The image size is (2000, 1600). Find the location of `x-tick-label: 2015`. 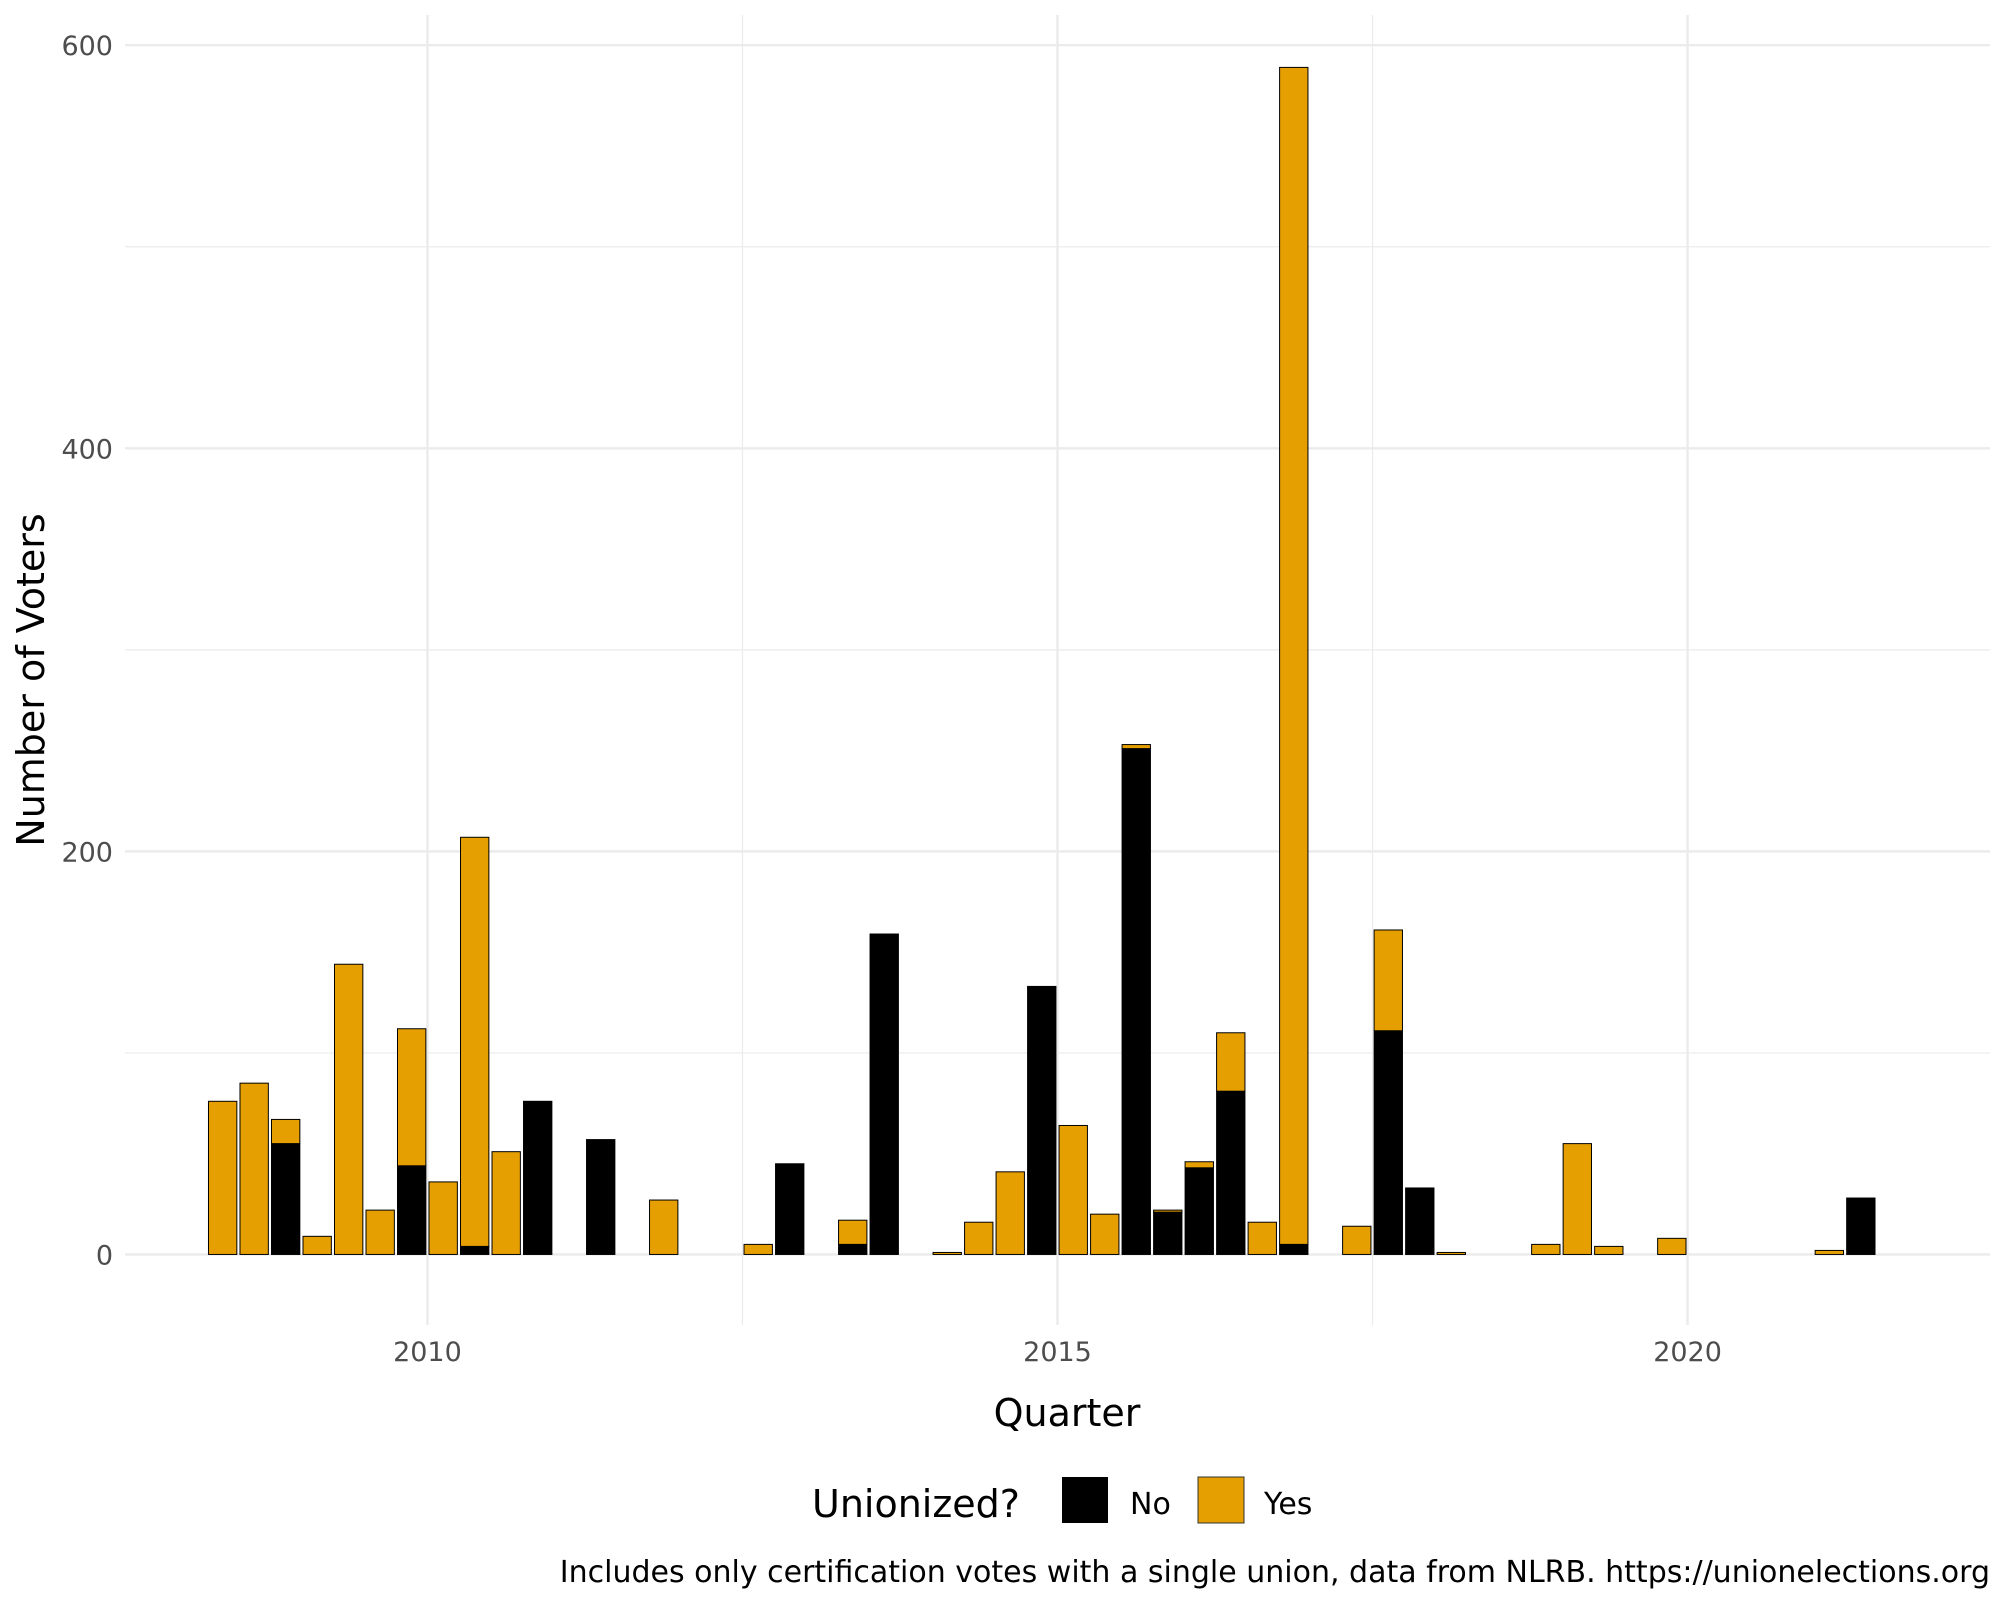

x-tick-label: 2015 is located at coordinates (1057, 1352).